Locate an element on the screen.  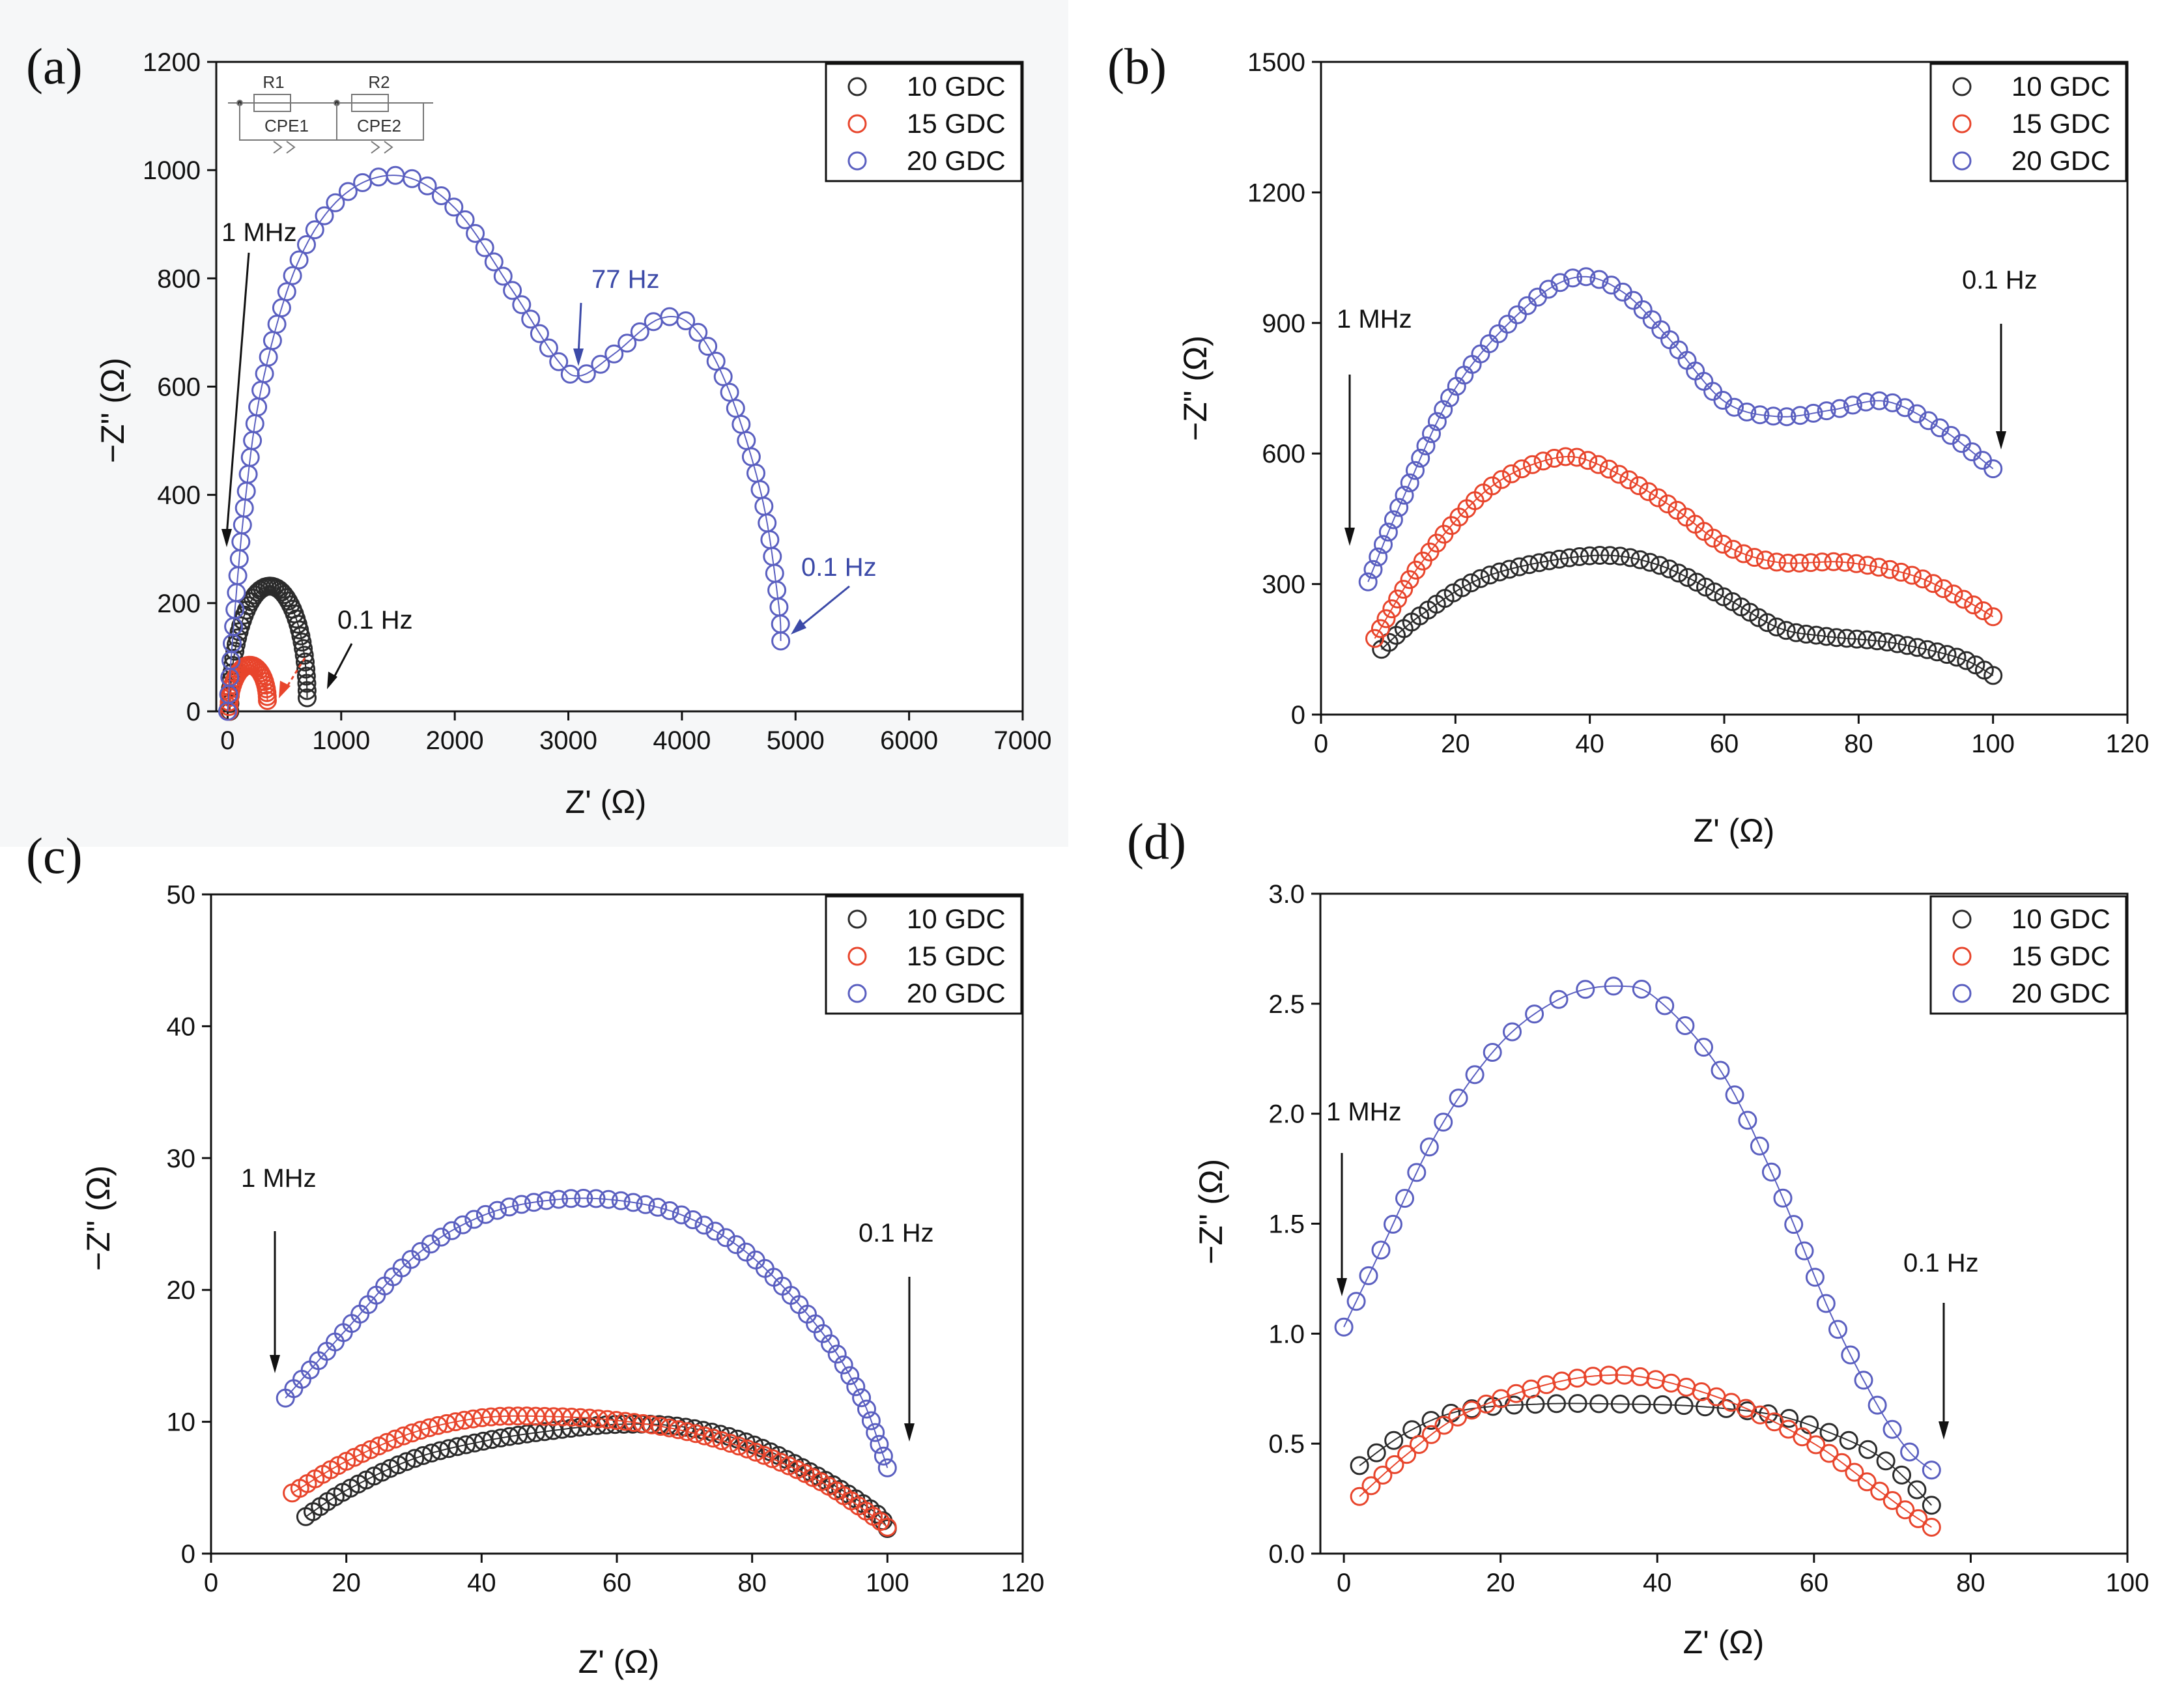
panel-c-xtick-label: 120 is located at coordinates (1023, 1583).